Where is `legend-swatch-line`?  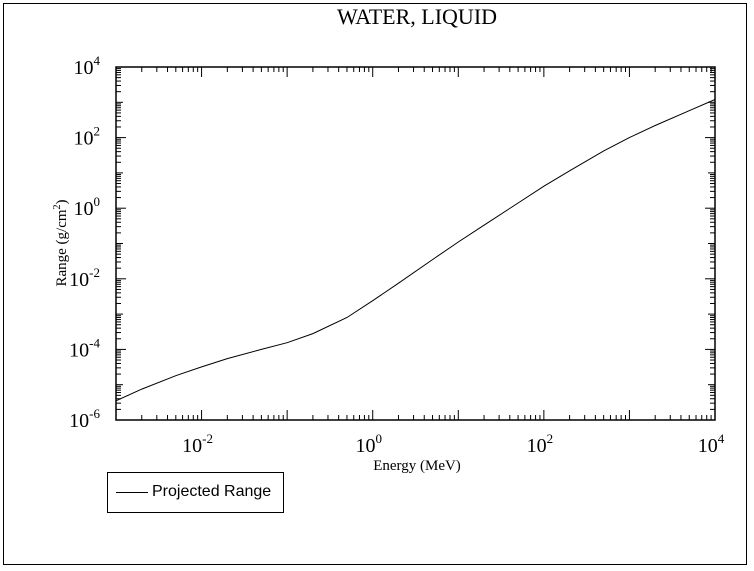
legend-swatch-line is located at coordinates (132, 492).